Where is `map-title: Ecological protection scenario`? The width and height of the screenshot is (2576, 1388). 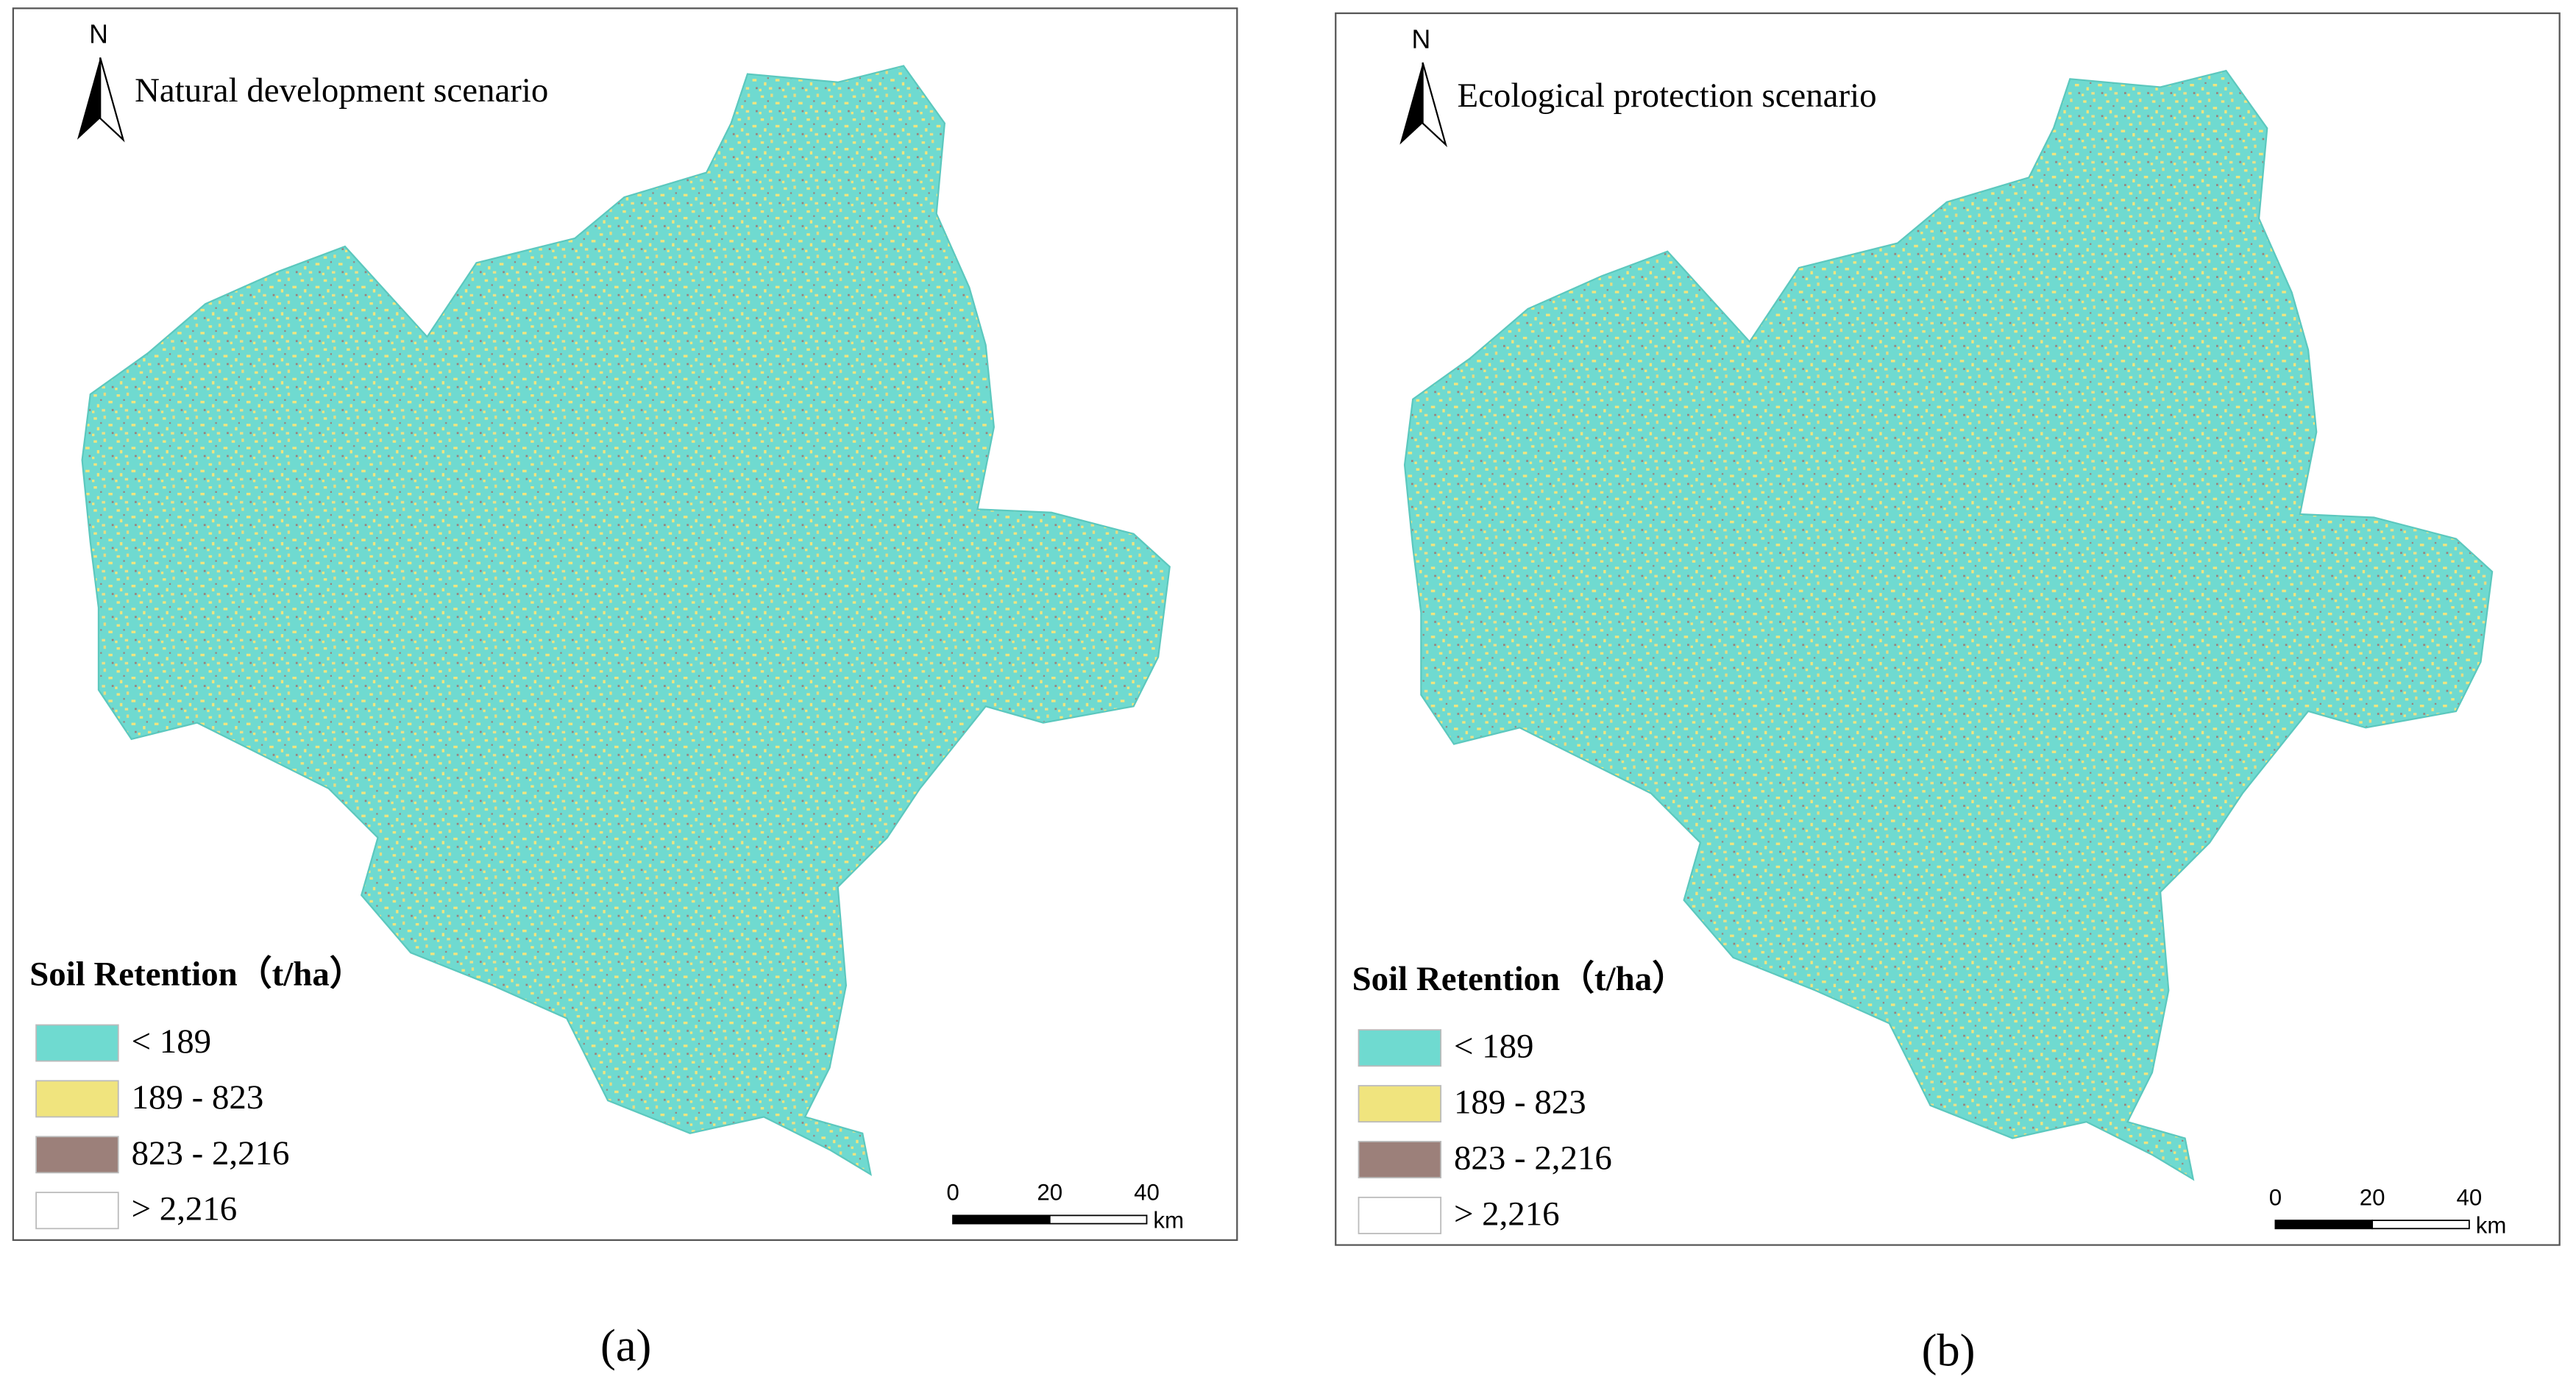 map-title: Ecological protection scenario is located at coordinates (1666, 95).